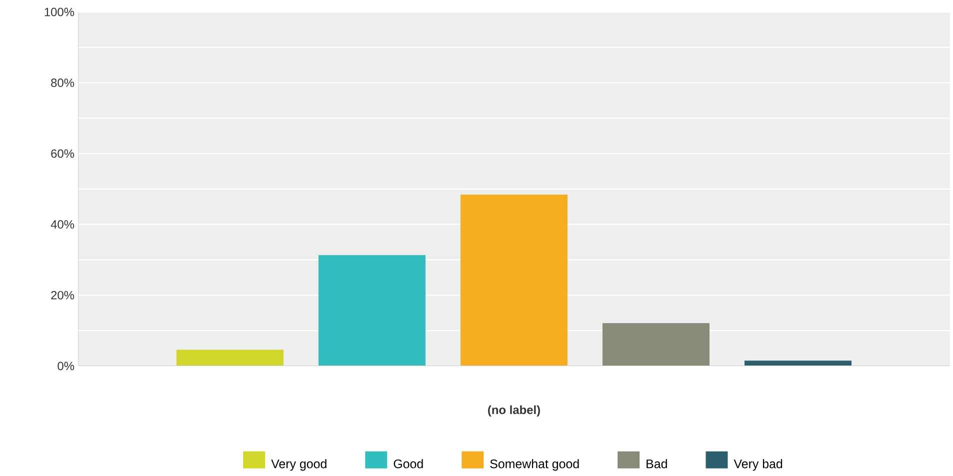 Image resolution: width=953 pixels, height=476 pixels. I want to click on y-tick-label: 0%, so click(66, 366).